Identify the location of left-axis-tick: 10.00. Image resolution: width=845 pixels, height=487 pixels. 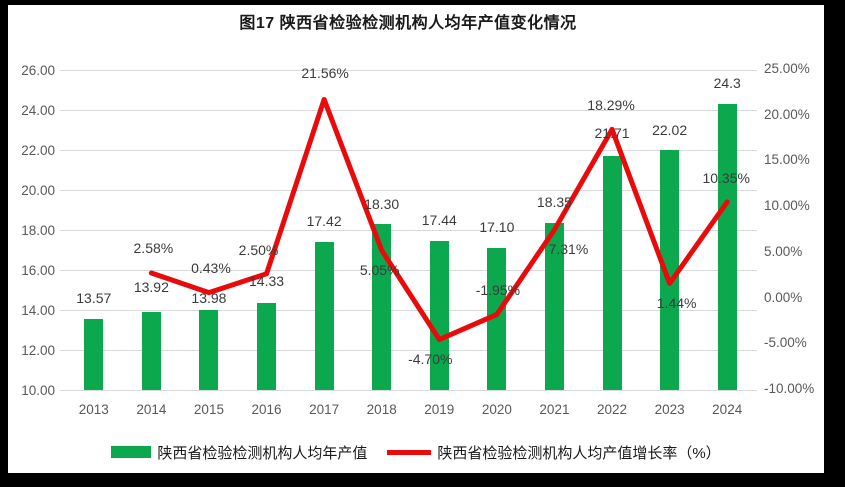
(38, 390).